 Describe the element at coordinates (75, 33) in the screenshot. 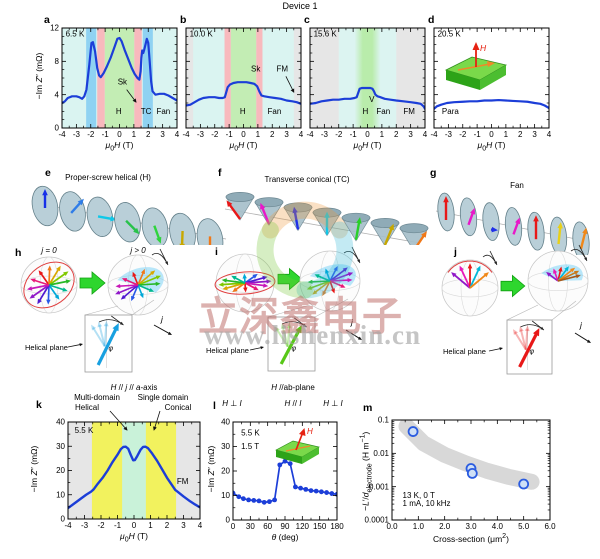

I see `annotation: 6.5 K` at that location.